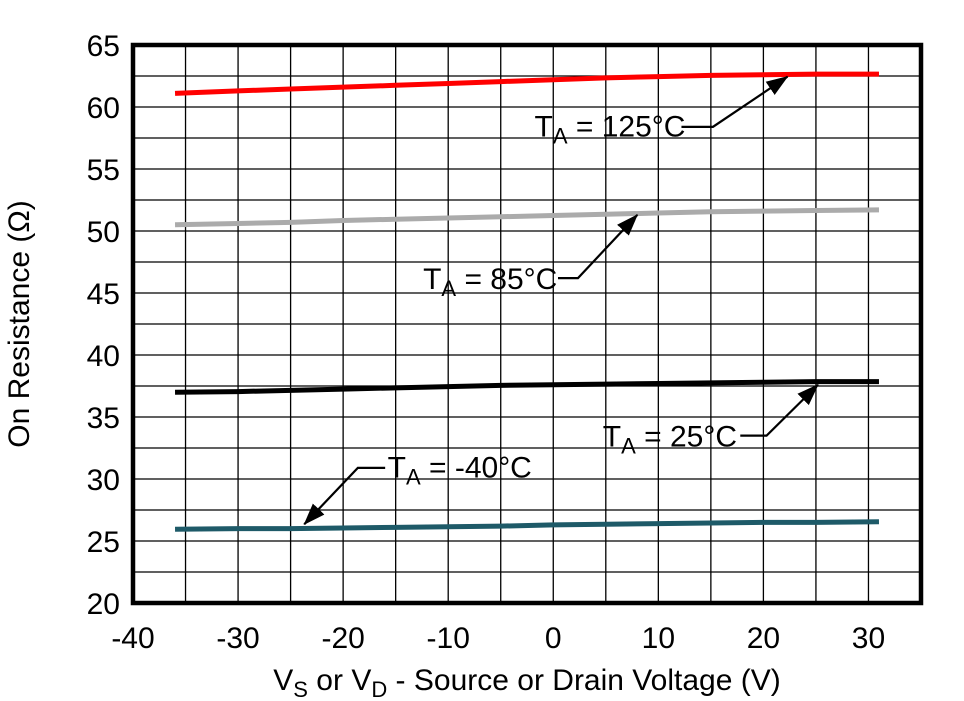  I want to click on annotation-label: TA = 85°C, so click(490, 282).